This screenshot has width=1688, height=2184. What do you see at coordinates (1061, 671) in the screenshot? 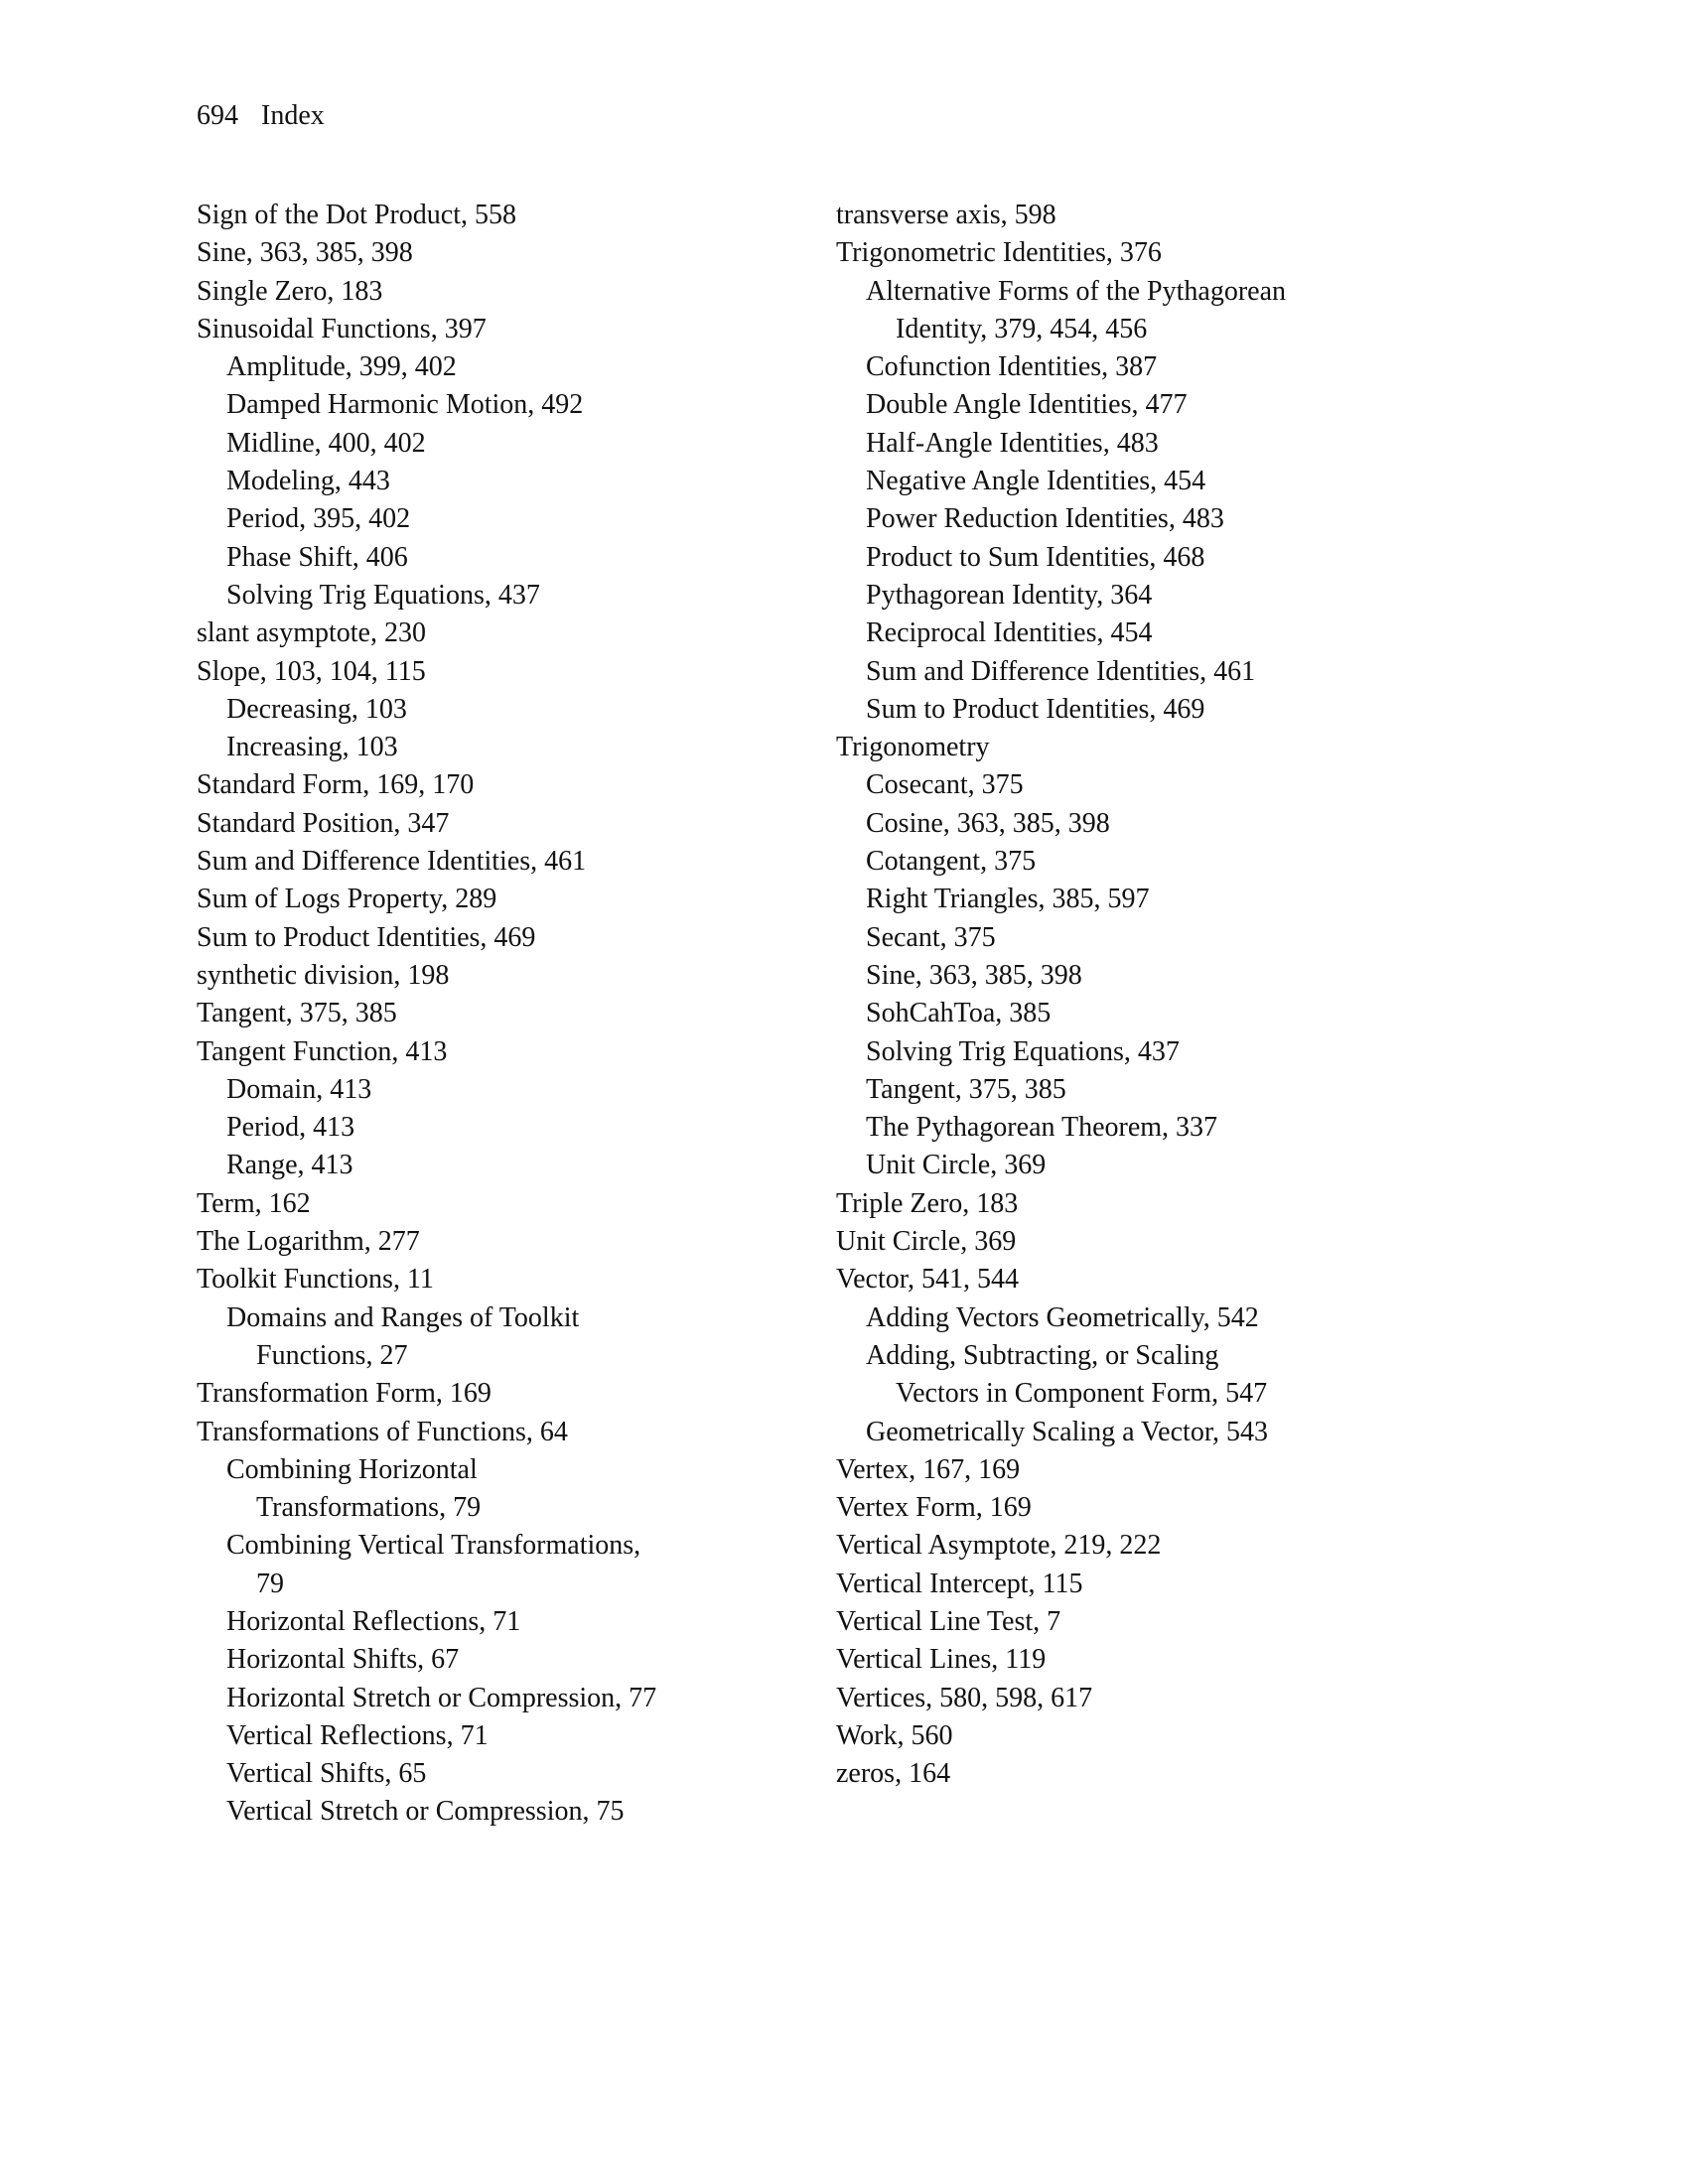
I see `index-subentry: Sum and Difference Identities, 461` at bounding box center [1061, 671].